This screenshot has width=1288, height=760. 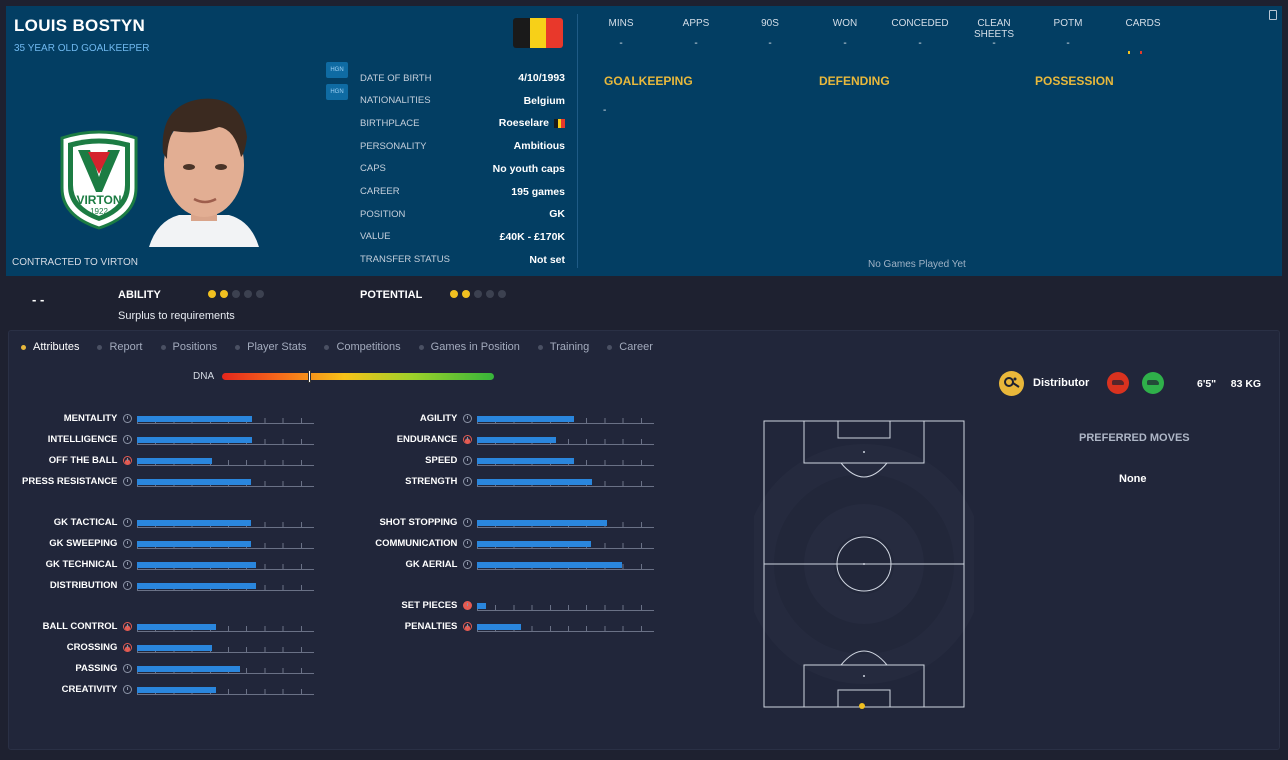 I want to click on attribute-row: GK AERIAL, so click(x=504, y=564).